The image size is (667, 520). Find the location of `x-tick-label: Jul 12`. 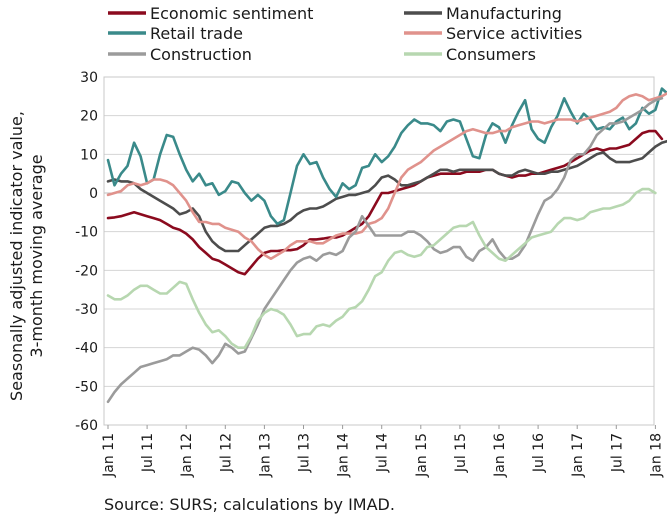

x-tick-label: Jul 12 is located at coordinates (226, 453).